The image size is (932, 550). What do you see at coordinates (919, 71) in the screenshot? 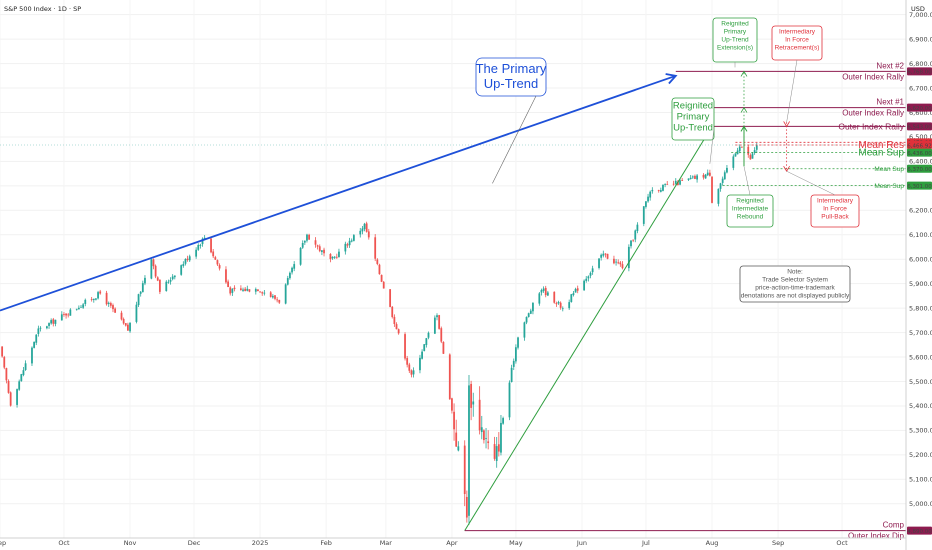
I see `price-badge-next2` at bounding box center [919, 71].